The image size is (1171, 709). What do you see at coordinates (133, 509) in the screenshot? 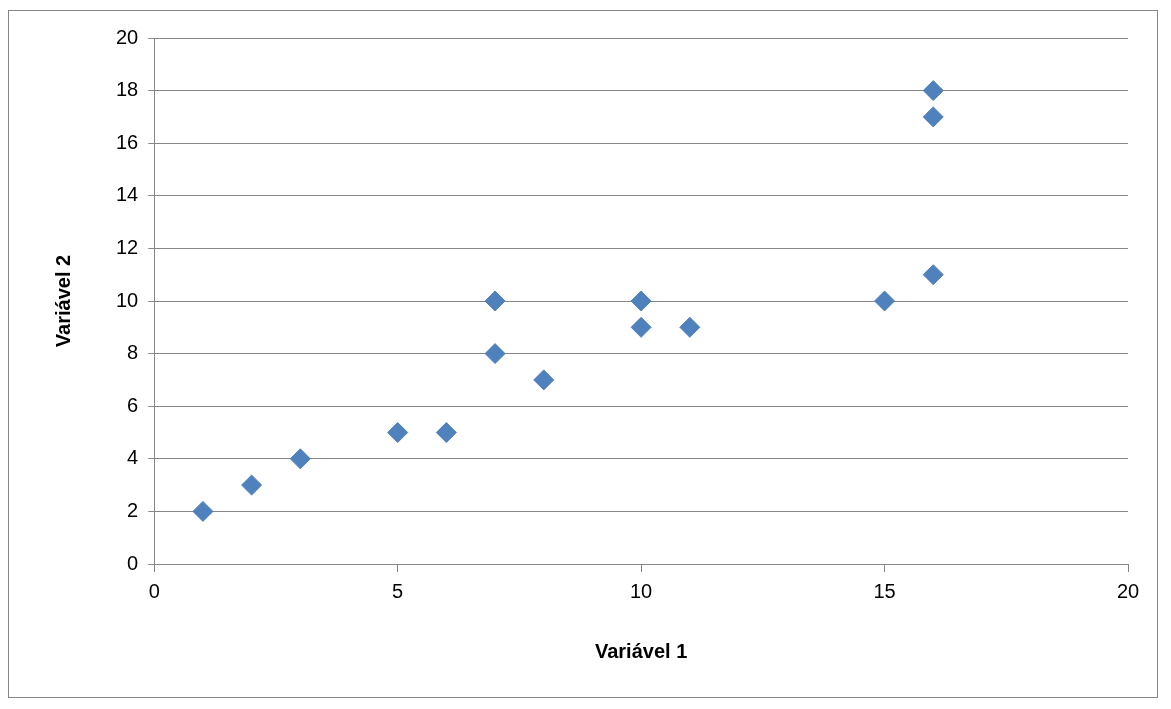
I see `y-tick-label: 2` at bounding box center [133, 509].